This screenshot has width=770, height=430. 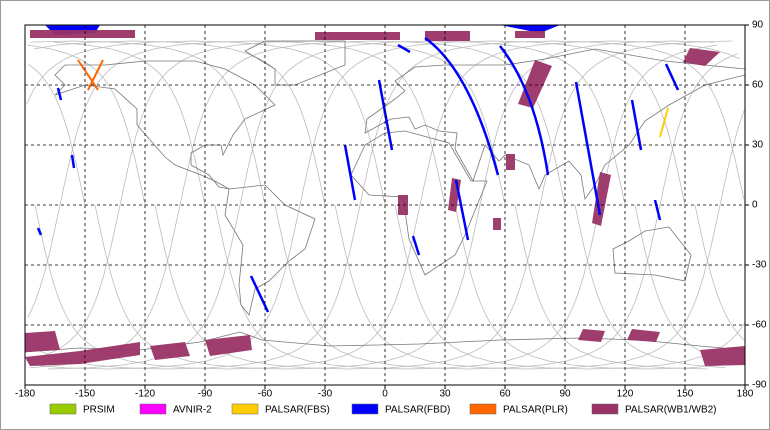 What do you see at coordinates (758, 25) in the screenshot?
I see `y-tick-label: 90` at bounding box center [758, 25].